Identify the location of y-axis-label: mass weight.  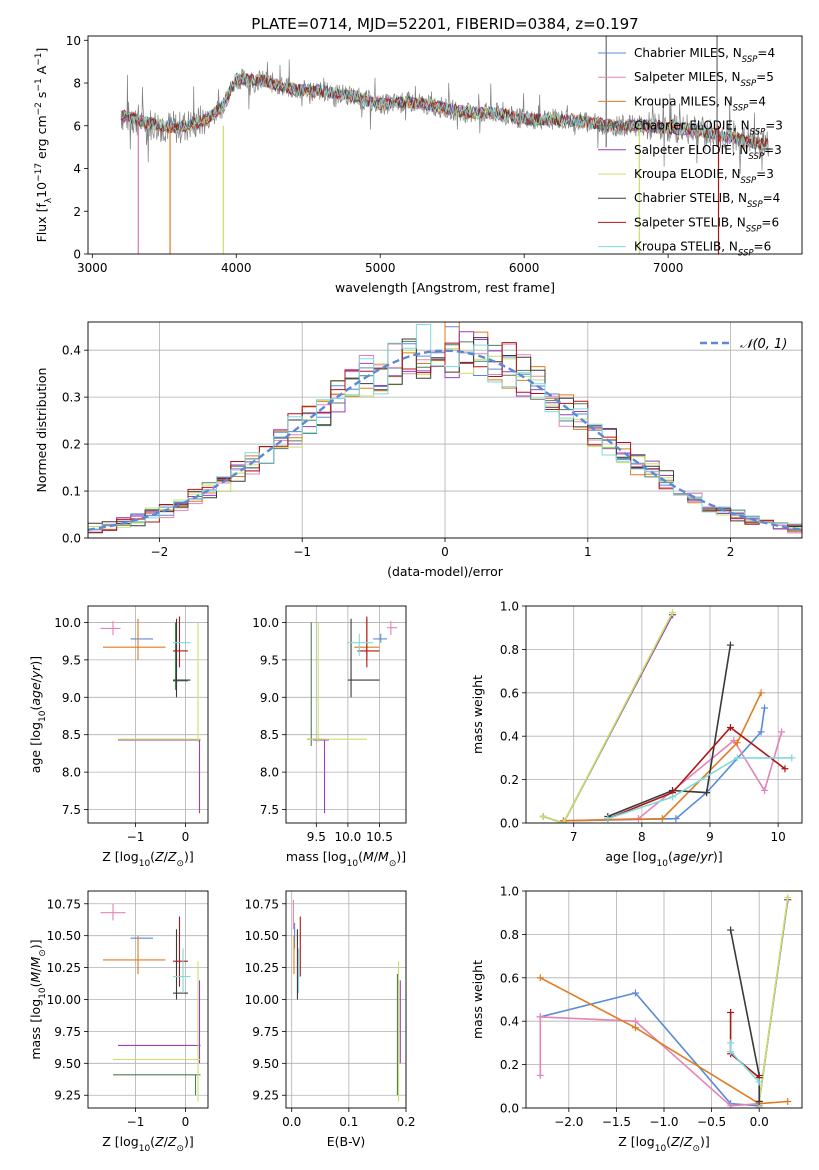
(477, 999).